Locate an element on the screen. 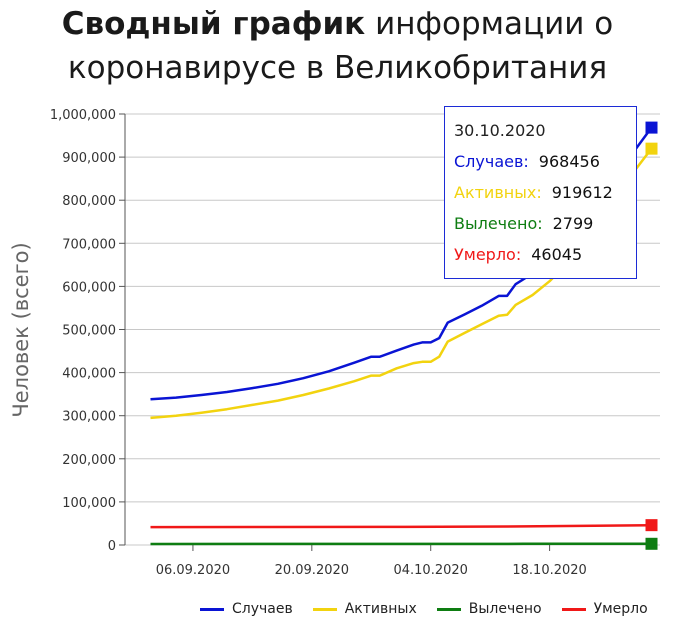 The height and width of the screenshot is (623, 675). tooltip-row-cases: Случаев: 968456 is located at coordinates (545, 161).